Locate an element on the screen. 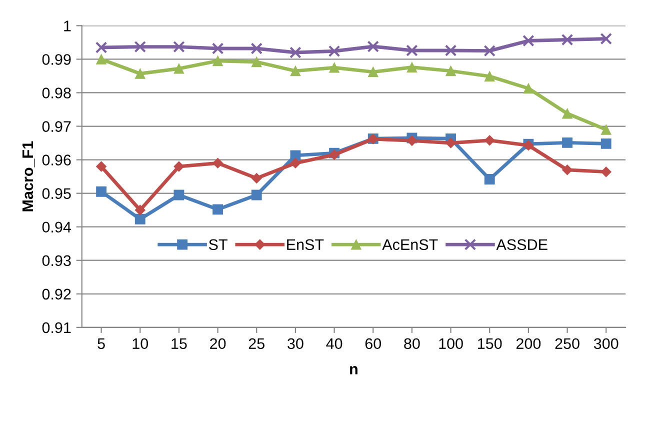  y-tick-label: 0.92 is located at coordinates (56, 294).